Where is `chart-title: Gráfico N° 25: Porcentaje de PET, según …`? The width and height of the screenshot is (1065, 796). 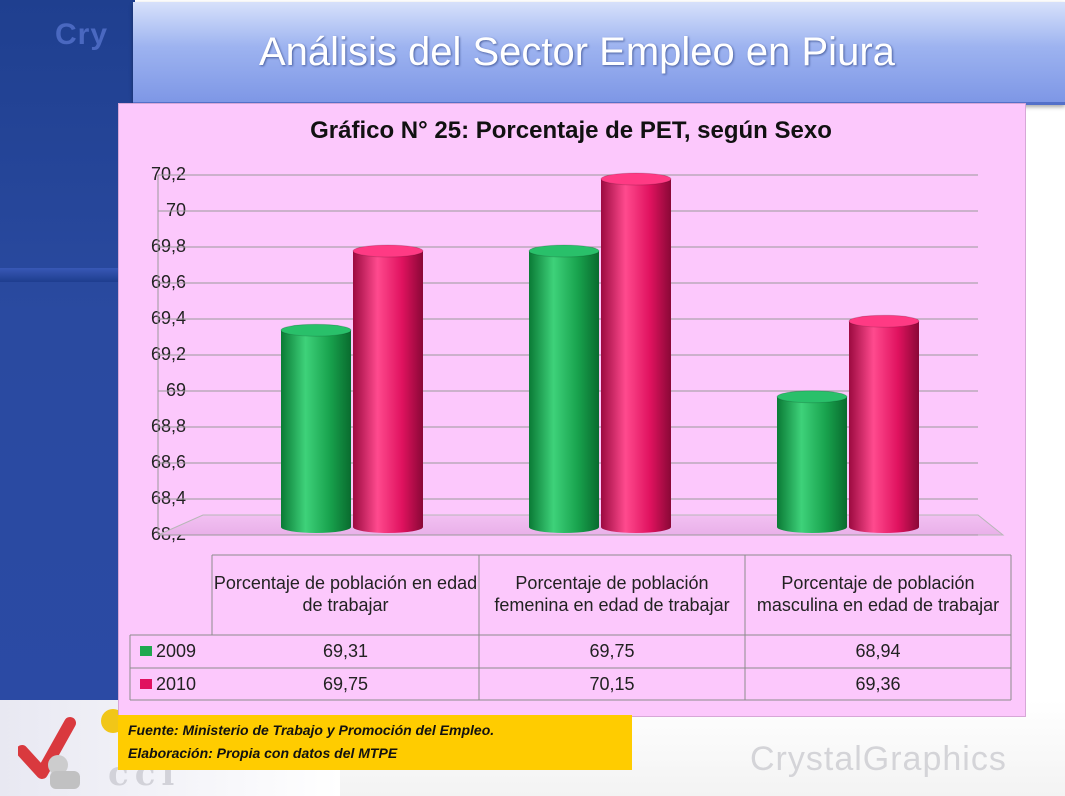
chart-title: Gráfico N° 25: Porcentaje de PET, según … is located at coordinates (571, 130).